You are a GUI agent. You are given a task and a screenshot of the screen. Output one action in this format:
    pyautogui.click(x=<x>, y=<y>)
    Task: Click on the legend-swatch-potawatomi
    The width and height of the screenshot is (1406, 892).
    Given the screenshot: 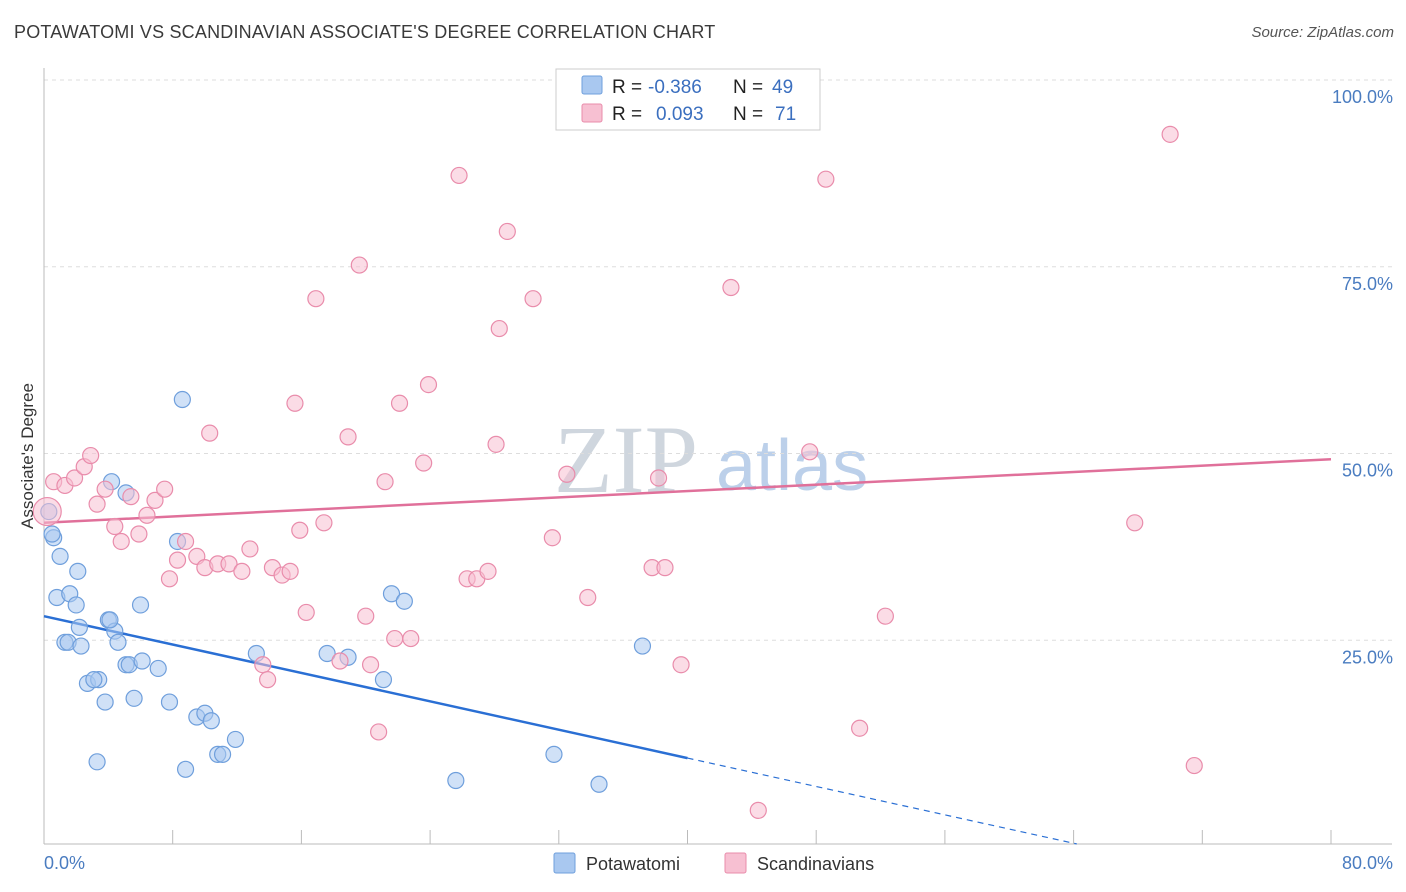 What is the action you would take?
    pyautogui.click(x=592, y=85)
    